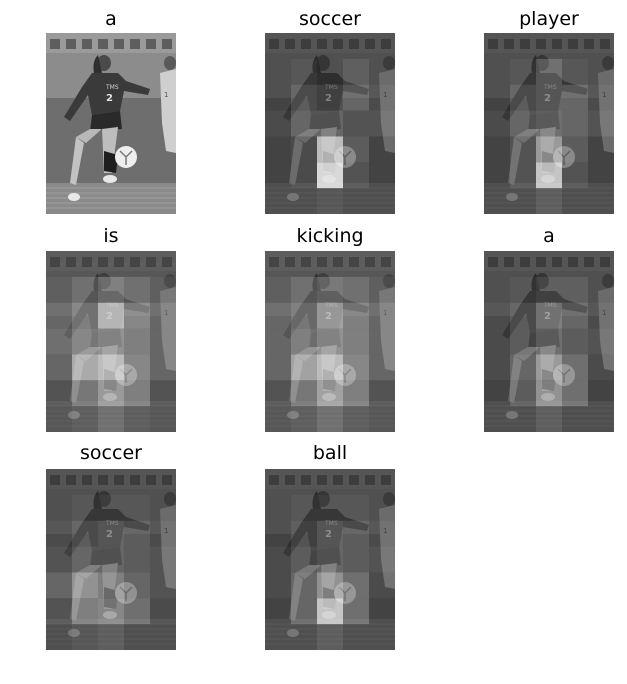 The image size is (627, 684). Describe the element at coordinates (549, 123) in the screenshot. I see `attention-grid` at that location.